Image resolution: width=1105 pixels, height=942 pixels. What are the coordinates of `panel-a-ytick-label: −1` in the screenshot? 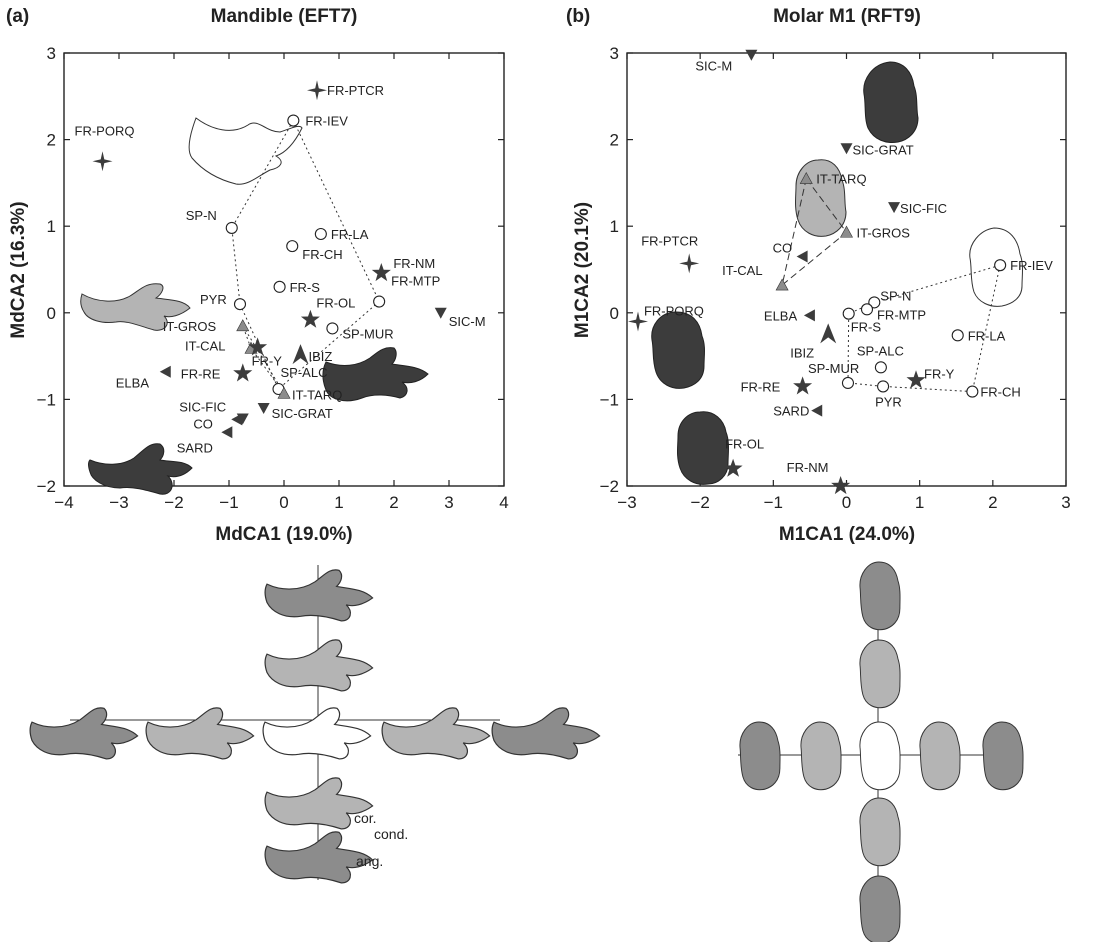 It's located at (46, 399).